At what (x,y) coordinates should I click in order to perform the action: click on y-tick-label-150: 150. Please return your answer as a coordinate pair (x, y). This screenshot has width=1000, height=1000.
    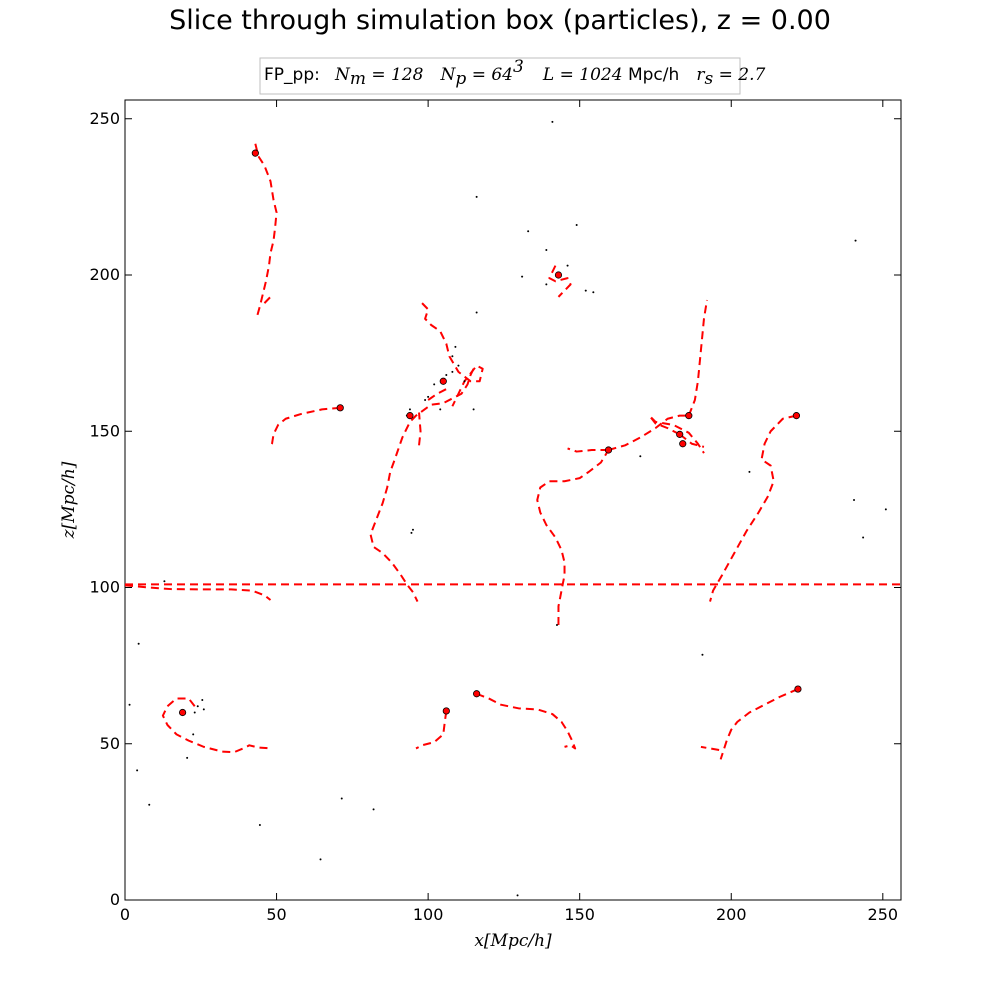
    Looking at the image, I should click on (104, 430).